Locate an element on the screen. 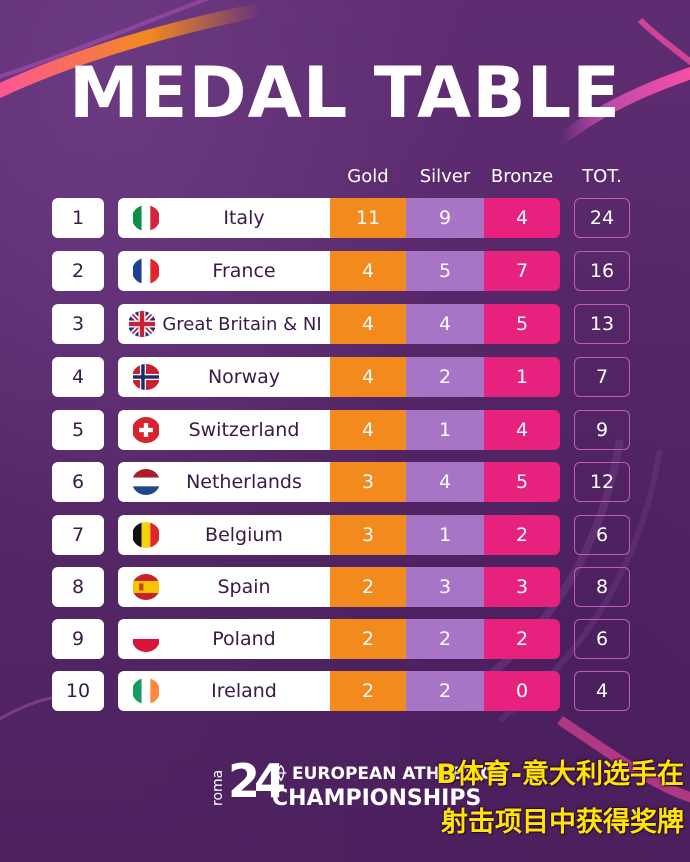 Image resolution: width=690 pixels, height=862 pixels. table-row: 6 Netherlands 3 4 5 12 is located at coordinates (345, 482).